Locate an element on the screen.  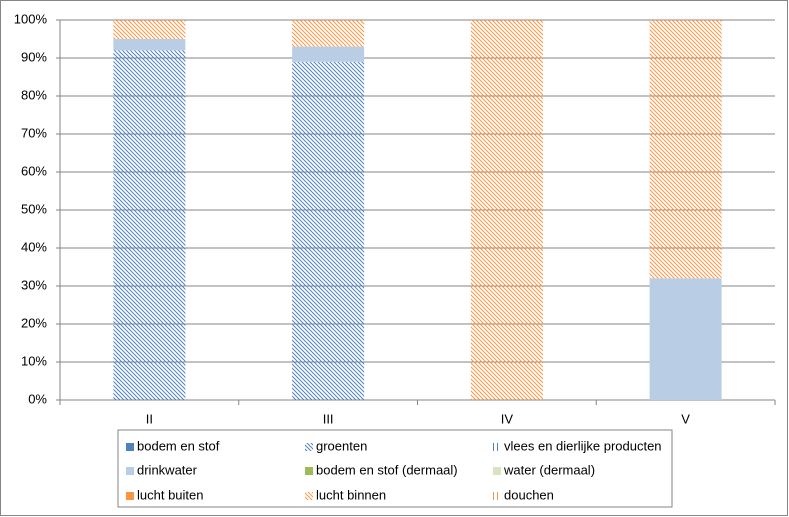
legend-box is located at coordinates (395, 468).